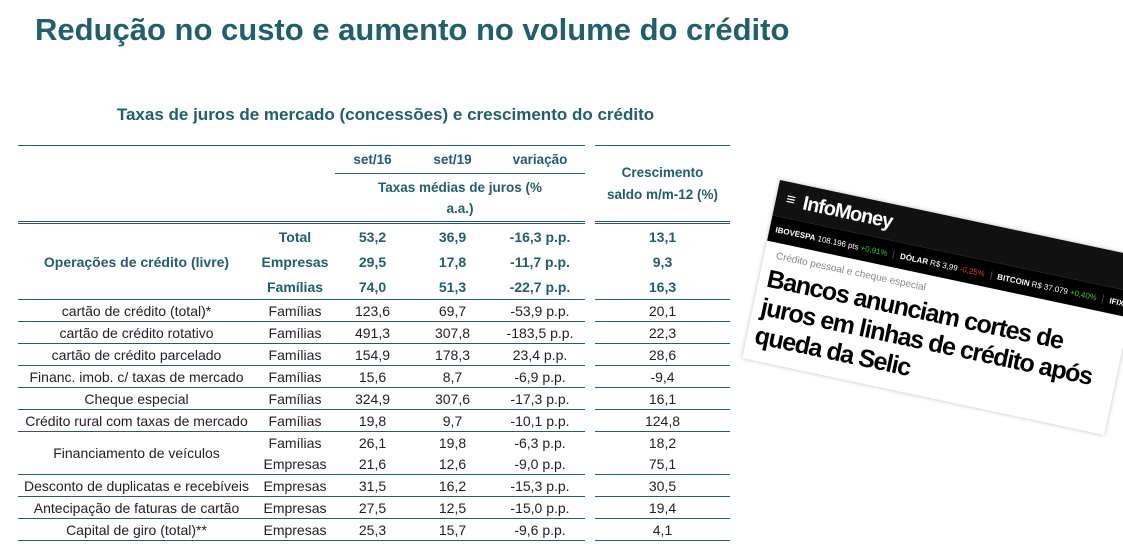 This screenshot has width=1123, height=550. I want to click on header-cell: Crescimento saldo m/m-12 (%), so click(662, 184).